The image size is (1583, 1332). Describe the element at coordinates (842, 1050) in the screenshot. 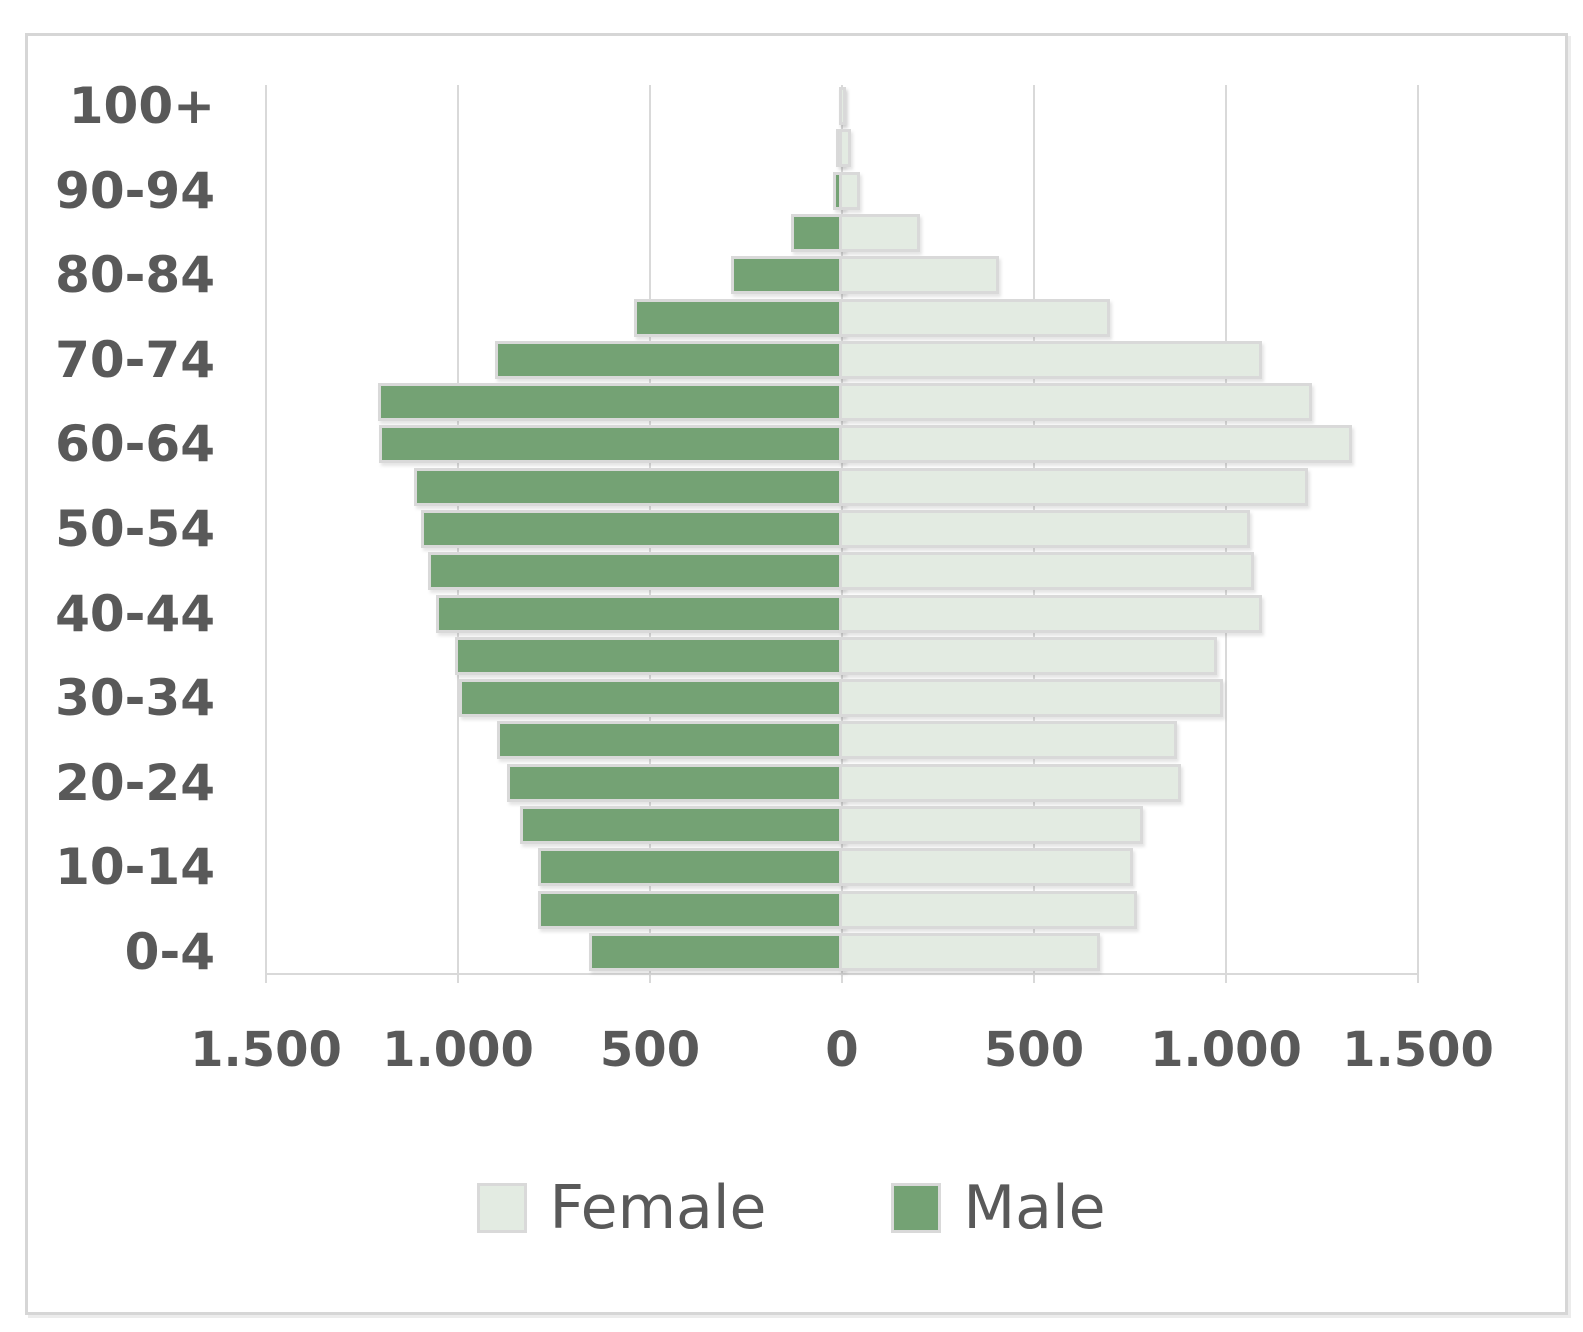

I see `x-axis-tick-label: 0` at that location.